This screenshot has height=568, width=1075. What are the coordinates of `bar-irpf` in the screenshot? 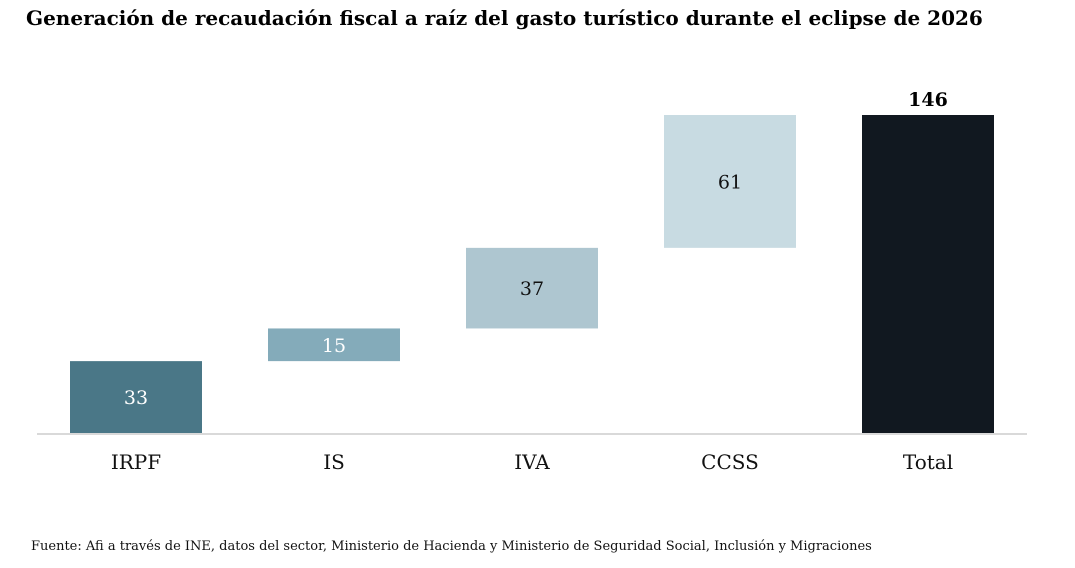 It's located at (136, 397).